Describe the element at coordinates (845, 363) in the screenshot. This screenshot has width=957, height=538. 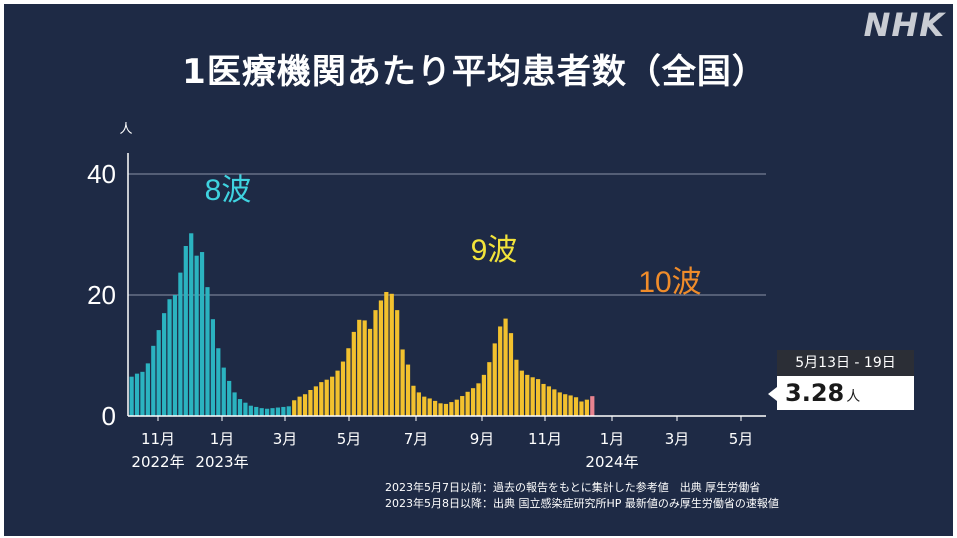
I see `latest-period-label: 5月13日 - 19日` at that location.